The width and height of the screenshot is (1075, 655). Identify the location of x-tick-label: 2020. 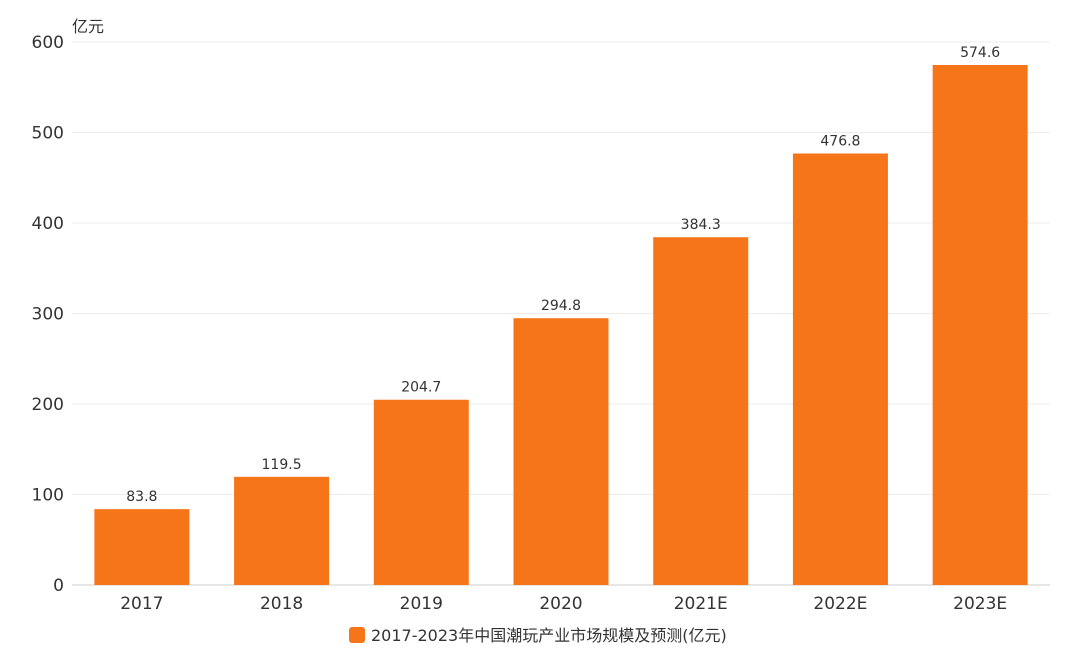
(560, 604).